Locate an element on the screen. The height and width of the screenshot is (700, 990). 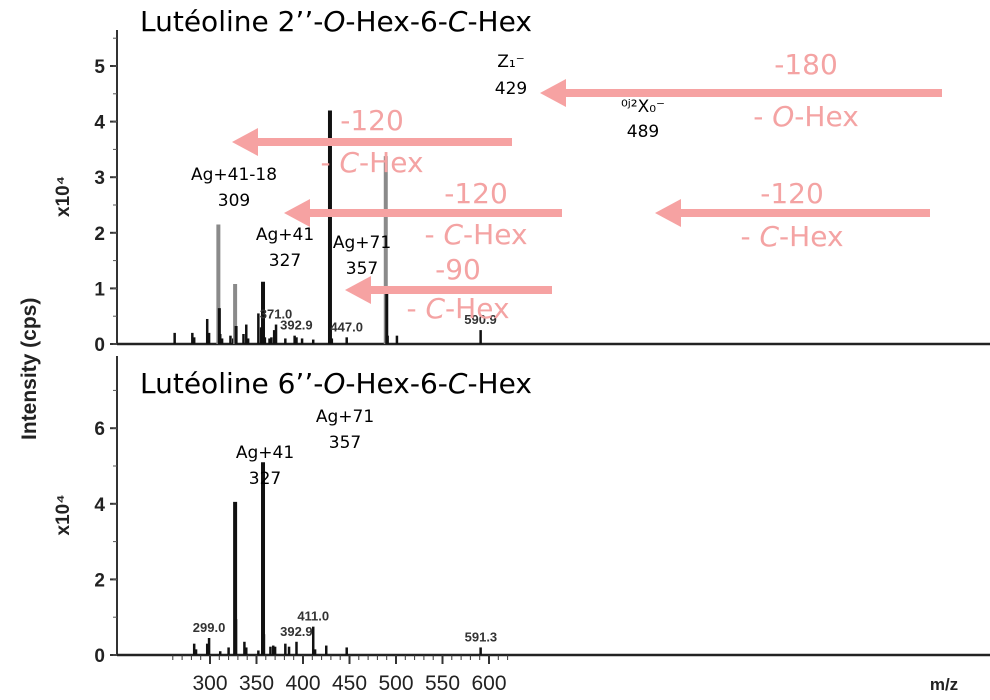
y-axis-title: Intensity (cps) is located at coordinates (29, 369).